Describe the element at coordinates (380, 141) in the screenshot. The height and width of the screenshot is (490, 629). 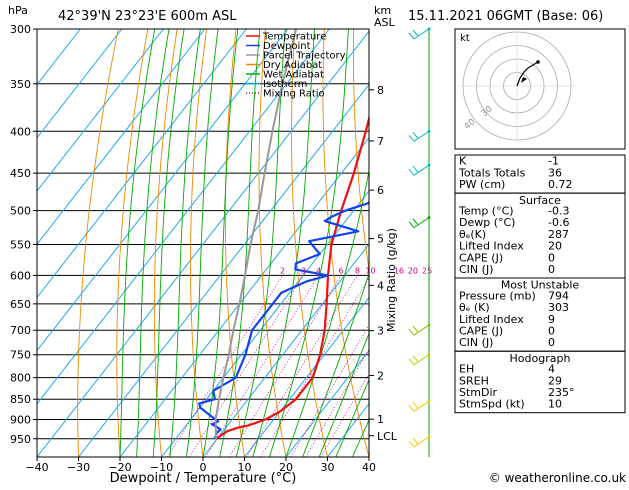
I see `height-tick-label: 7` at that location.